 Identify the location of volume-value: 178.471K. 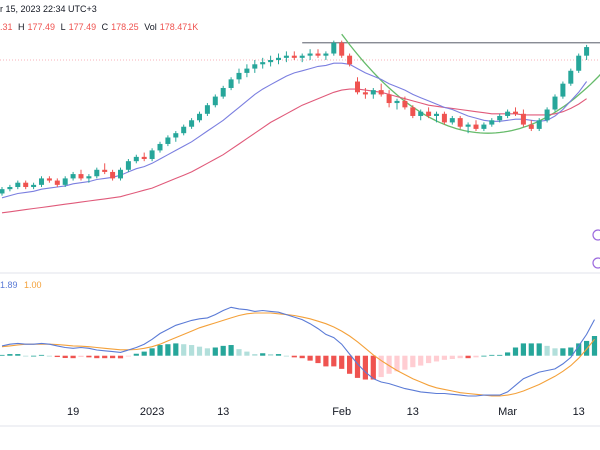
(179, 27).